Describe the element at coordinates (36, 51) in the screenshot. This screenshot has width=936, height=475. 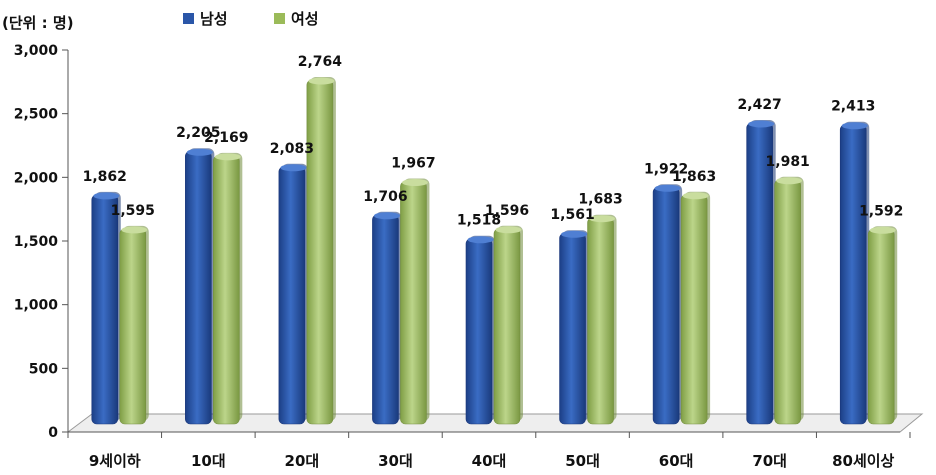
I see `y-tick-label: 3,000` at that location.